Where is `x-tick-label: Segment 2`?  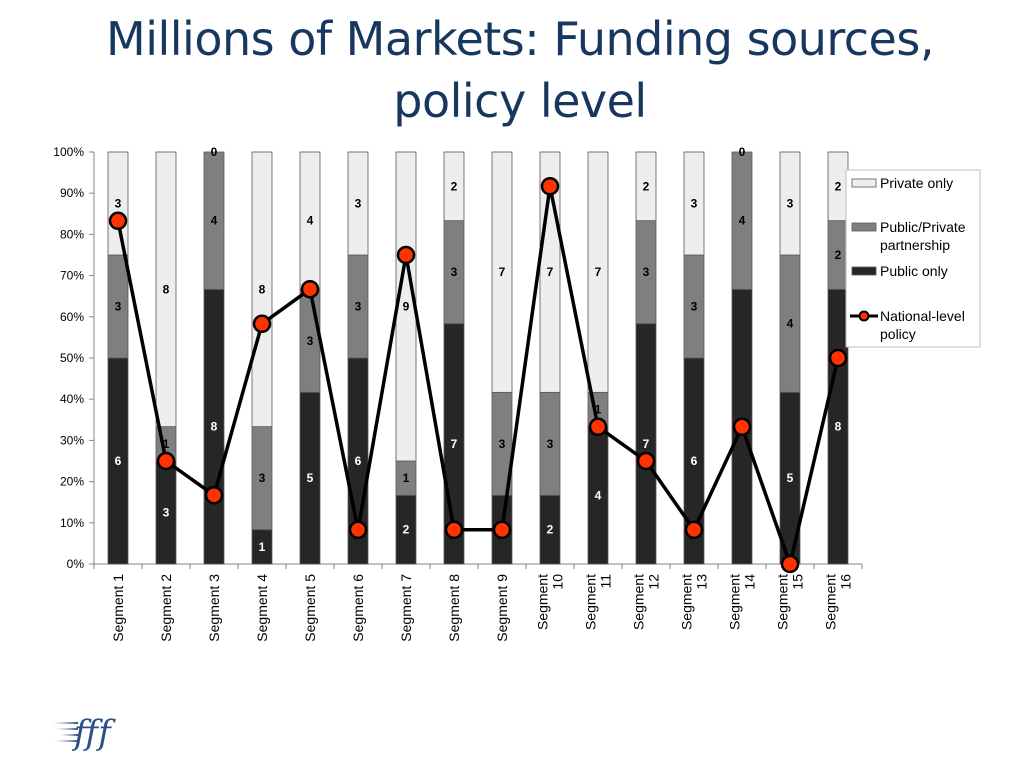 x-tick-label: Segment 2 is located at coordinates (166, 608).